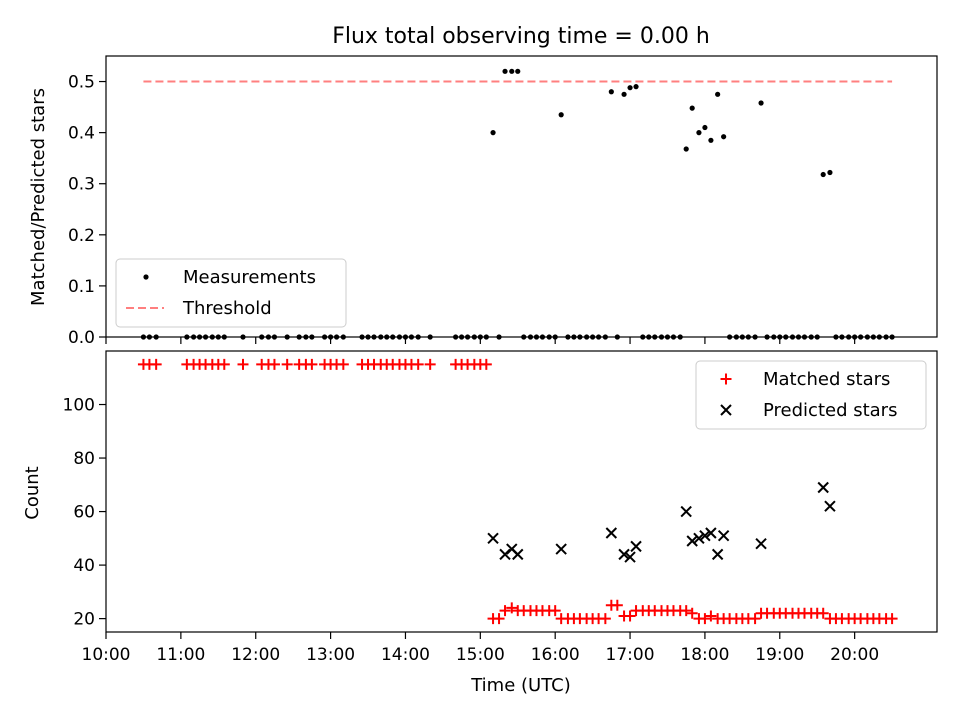 The width and height of the screenshot is (960, 720). I want to click on x-tick-label: 10:00, so click(106, 655).